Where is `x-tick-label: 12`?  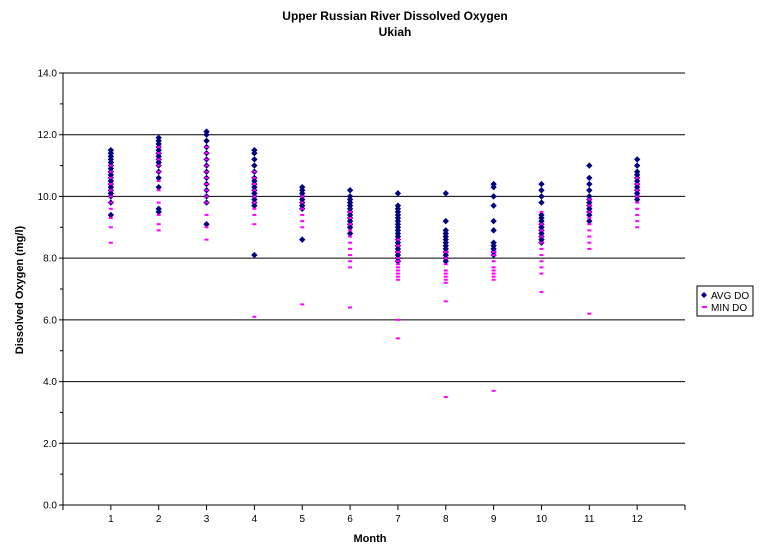 x-tick-label: 12 is located at coordinates (638, 519).